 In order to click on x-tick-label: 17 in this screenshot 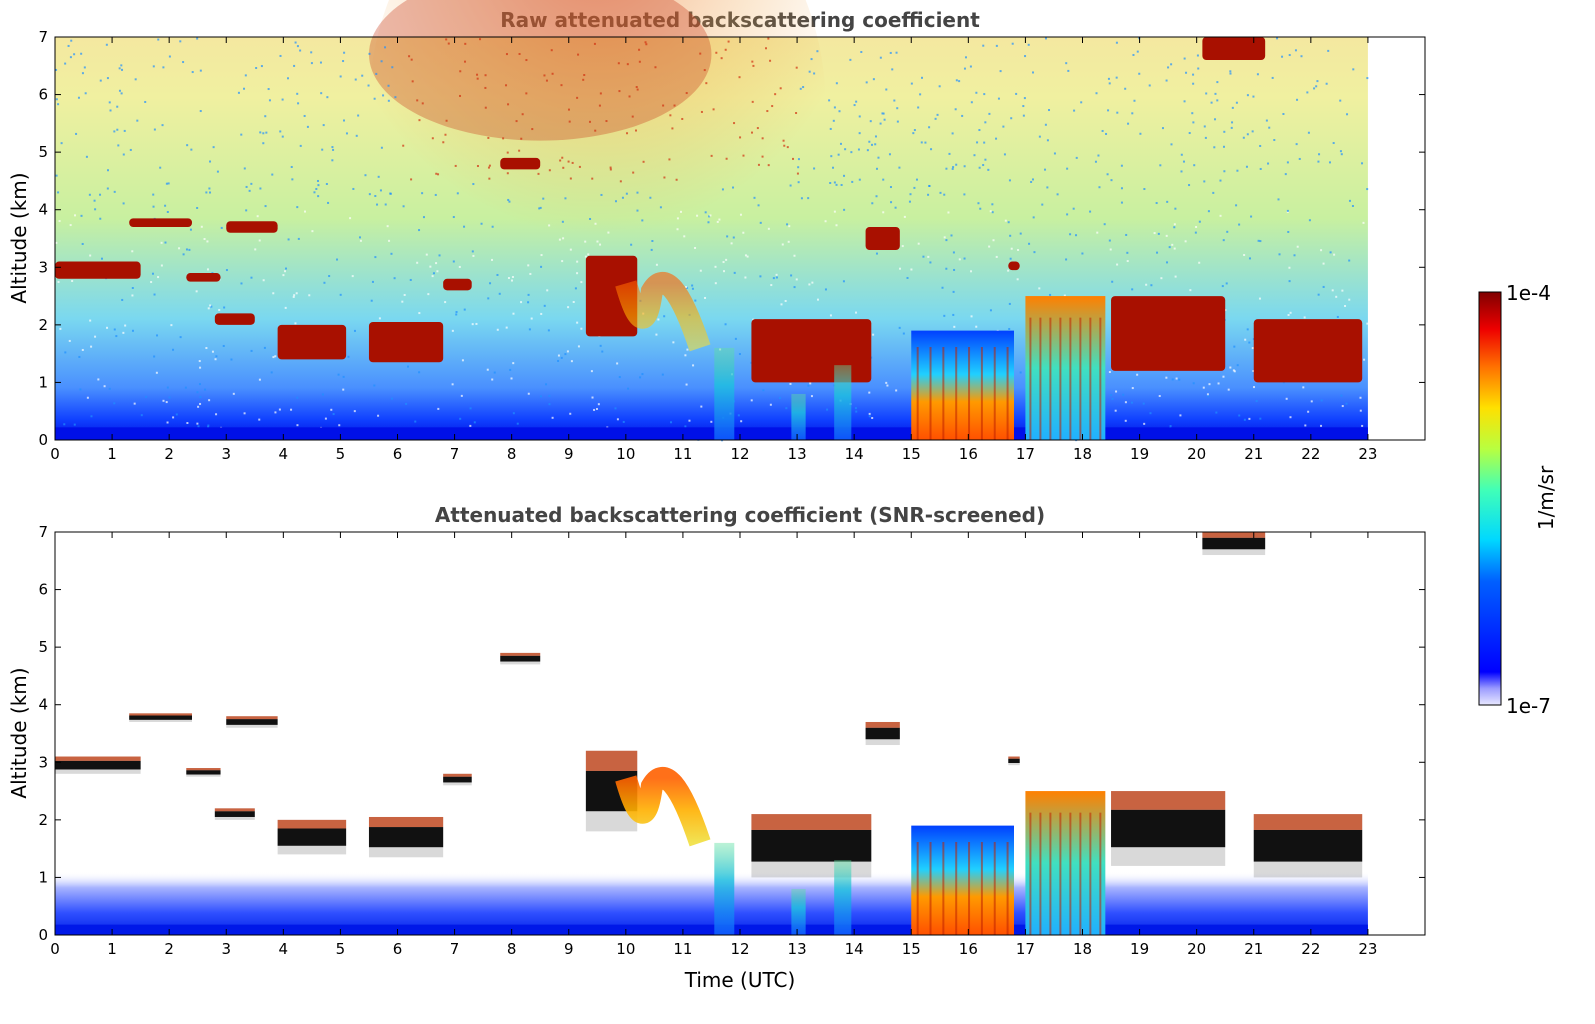, I will do `click(1025, 454)`.